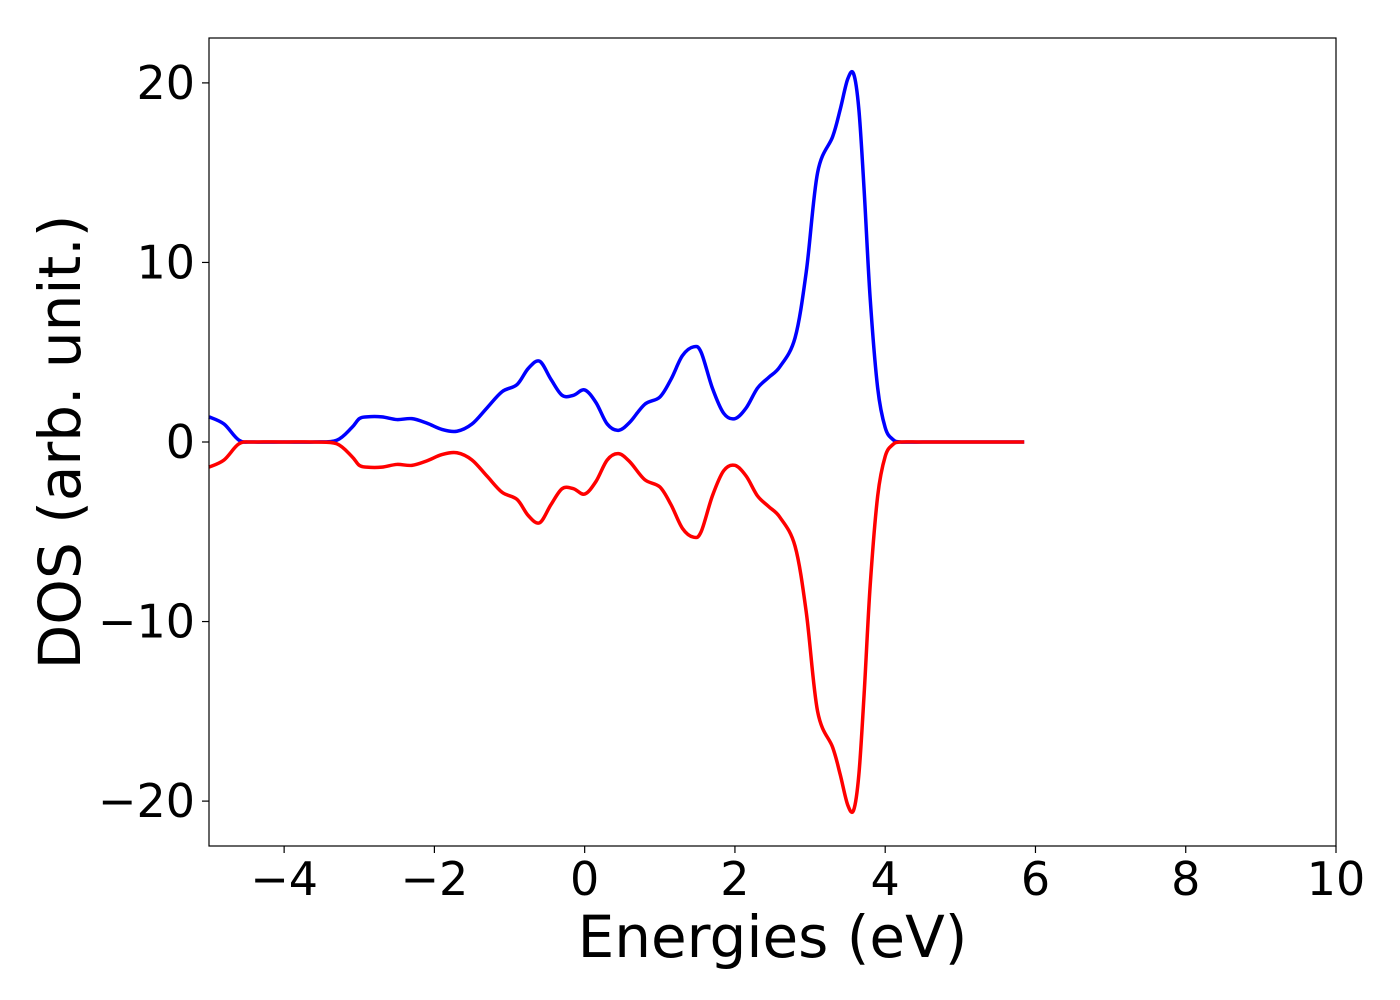 This screenshot has height=1000, width=1400. I want to click on y-axis-label: DOS (arb. unit.), so click(60, 442).